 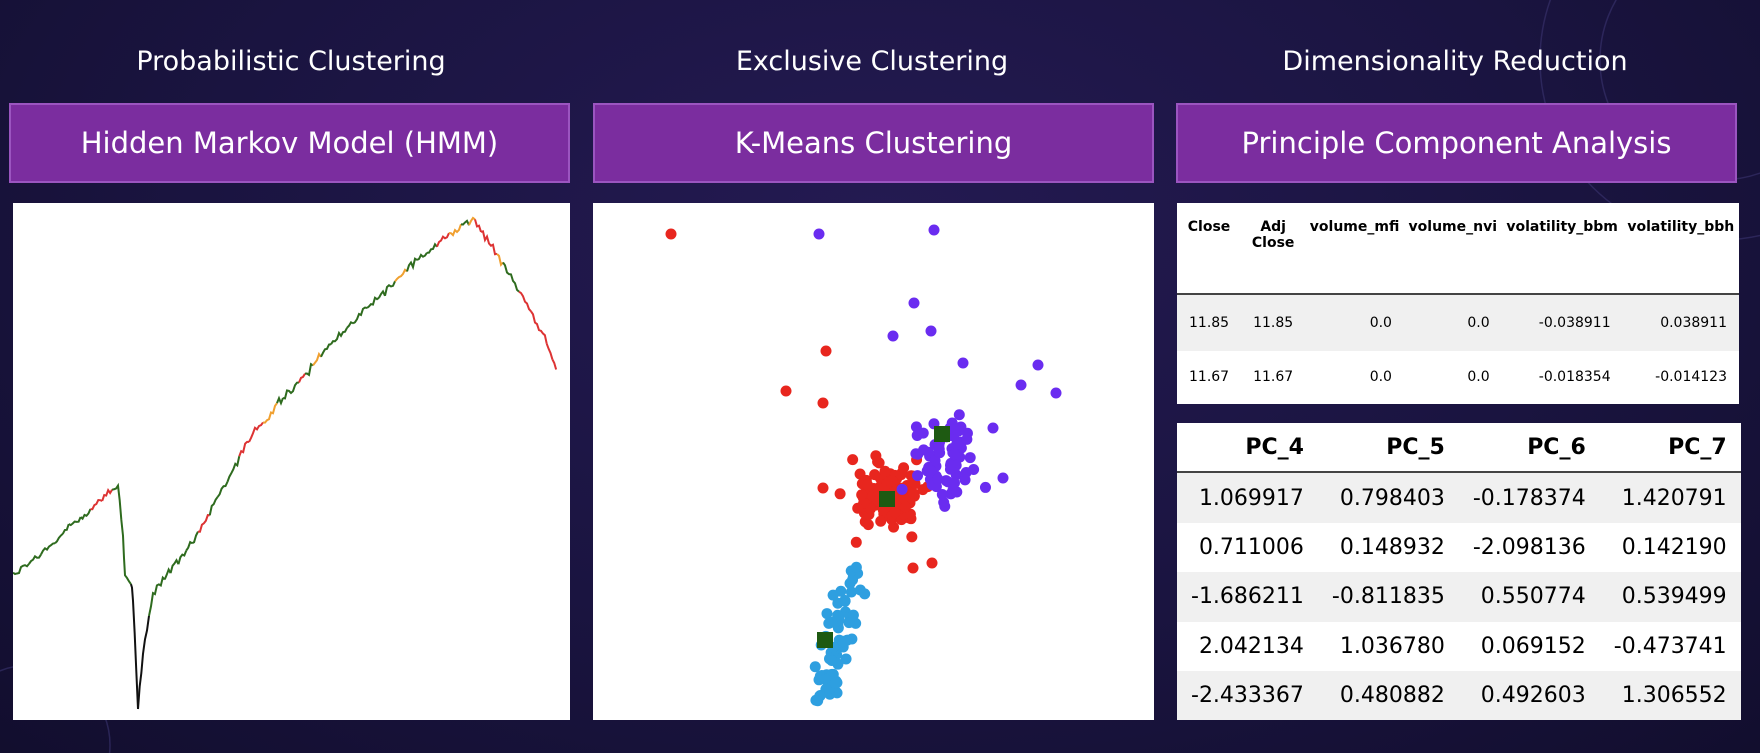 What do you see at coordinates (1529, 597) in the screenshot?
I see `table-cell: 0.550774` at bounding box center [1529, 597].